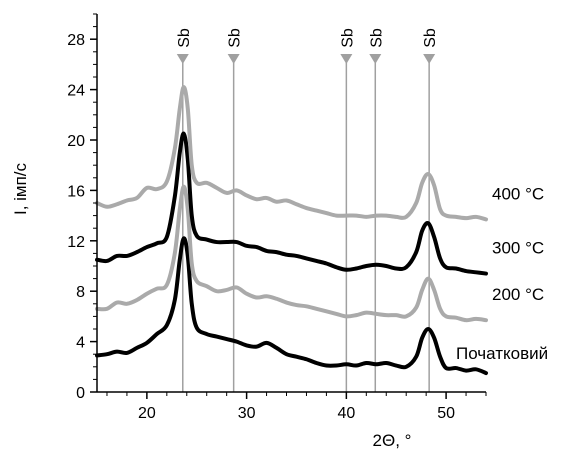  Describe the element at coordinates (80, 343) in the screenshot. I see `y-tick-label: 4` at that location.